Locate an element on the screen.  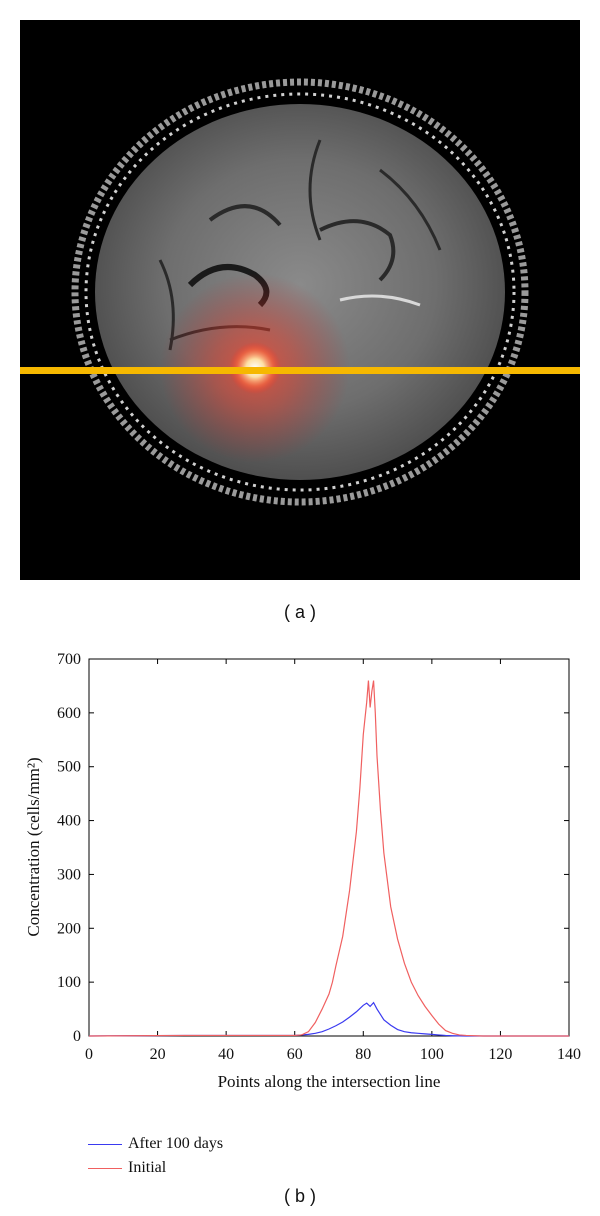
x-tick-label: 120 is located at coordinates (500, 1054).